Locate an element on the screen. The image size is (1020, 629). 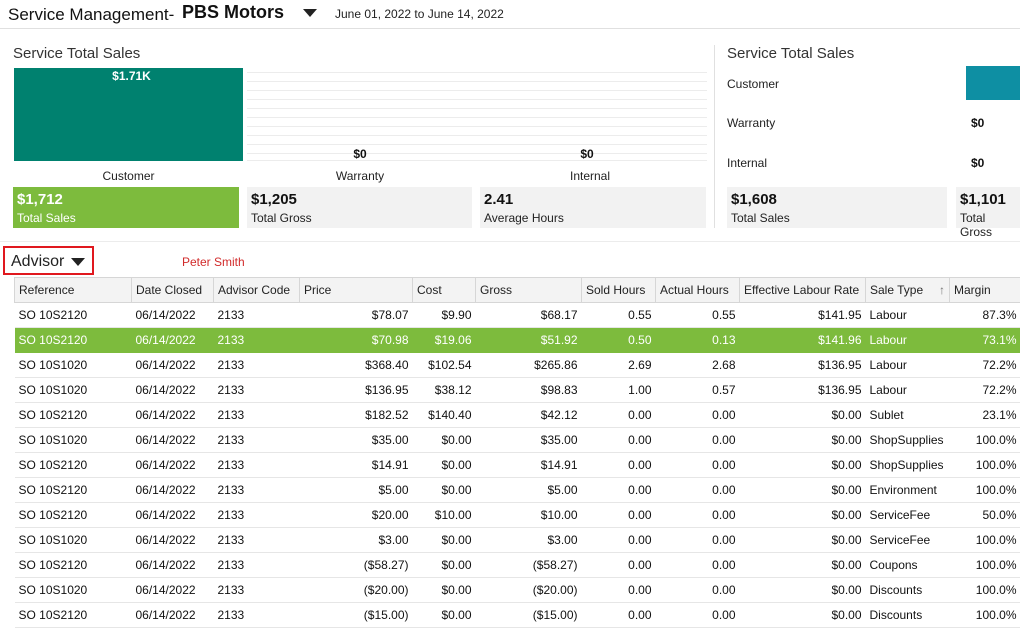
table-cell: $5.00 is located at coordinates (528, 490).